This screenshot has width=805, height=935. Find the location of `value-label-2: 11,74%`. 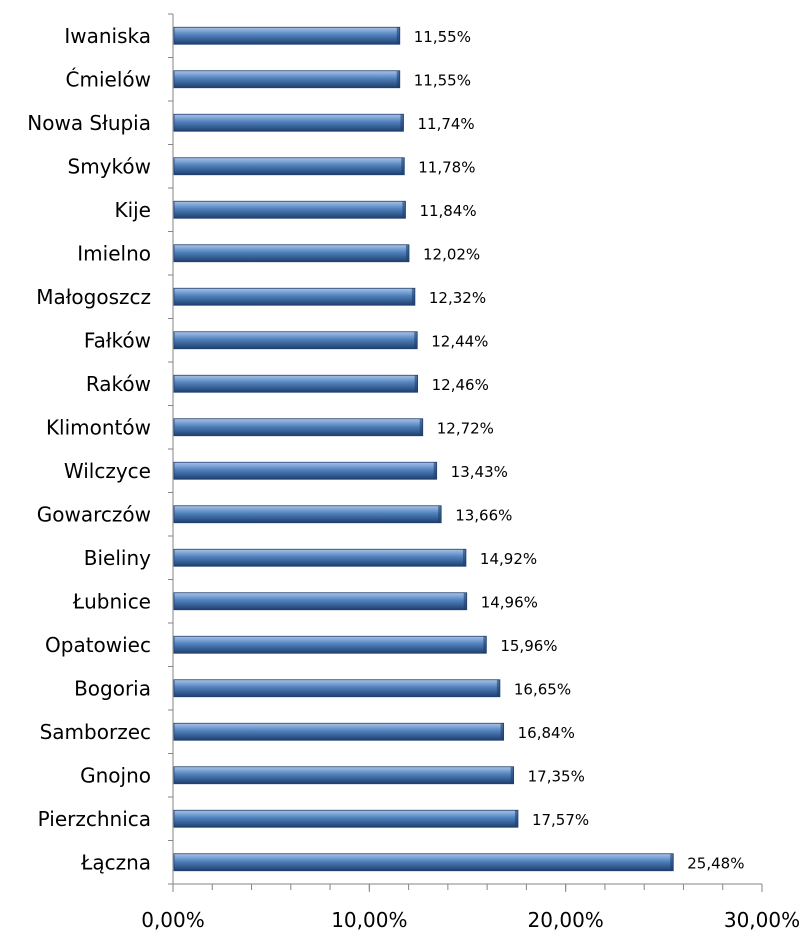

value-label-2: 11,74% is located at coordinates (445, 124).